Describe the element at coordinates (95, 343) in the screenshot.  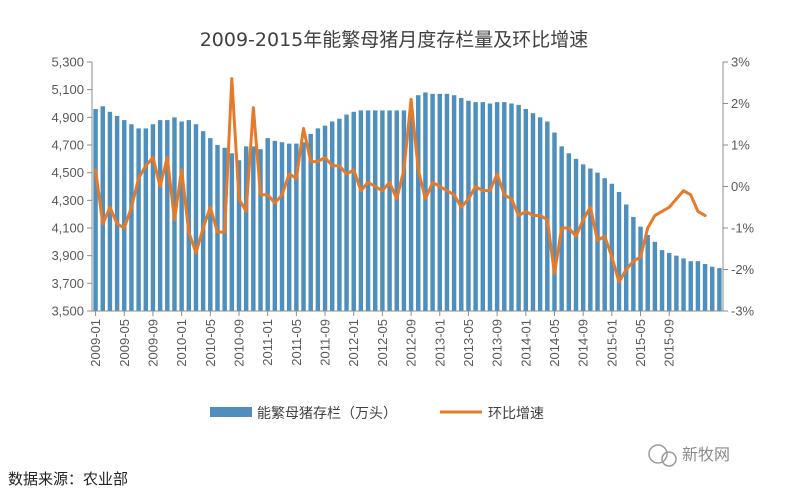
I see `x-tick-label: 2009-01` at that location.